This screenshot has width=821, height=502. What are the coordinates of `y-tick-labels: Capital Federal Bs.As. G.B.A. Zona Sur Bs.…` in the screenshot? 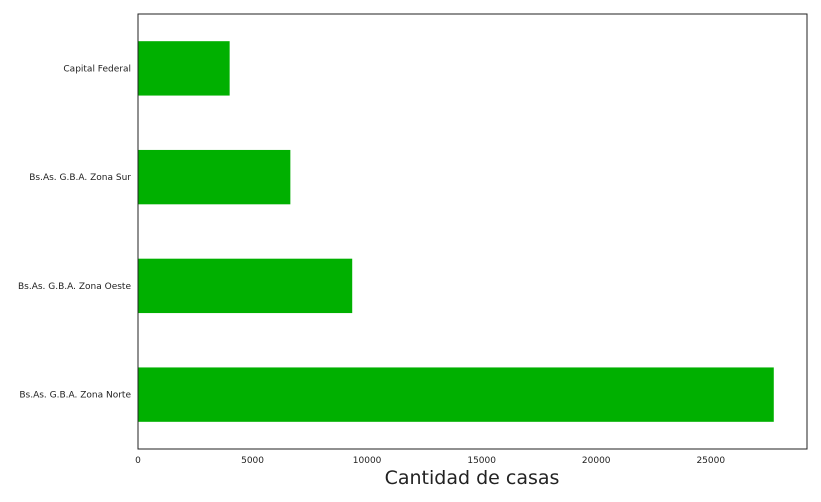 It's located at (74, 232).